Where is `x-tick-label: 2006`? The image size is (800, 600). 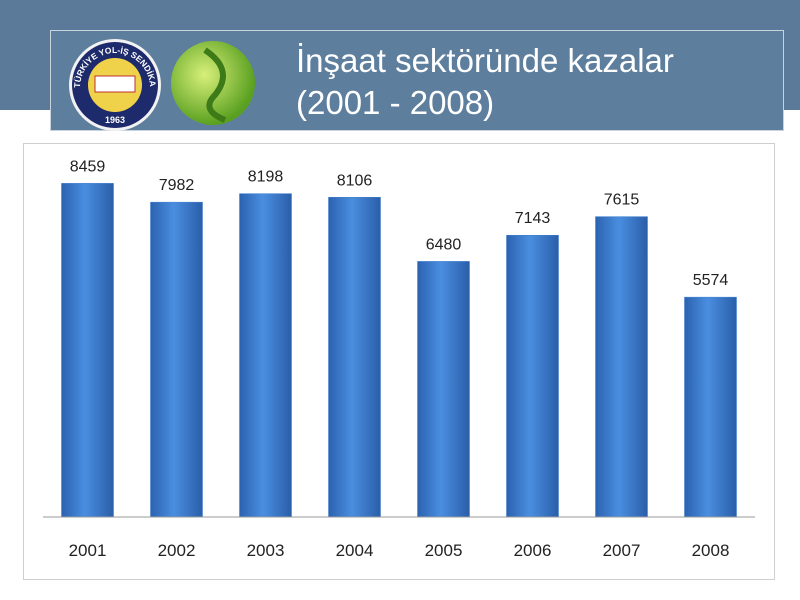 x-tick-label: 2006 is located at coordinates (533, 550).